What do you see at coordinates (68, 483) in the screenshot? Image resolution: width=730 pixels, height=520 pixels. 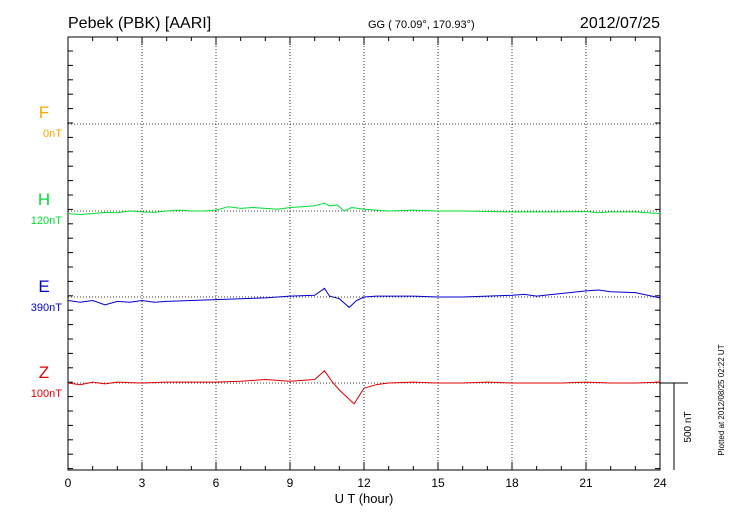 I see `x-tick-label: 0` at bounding box center [68, 483].